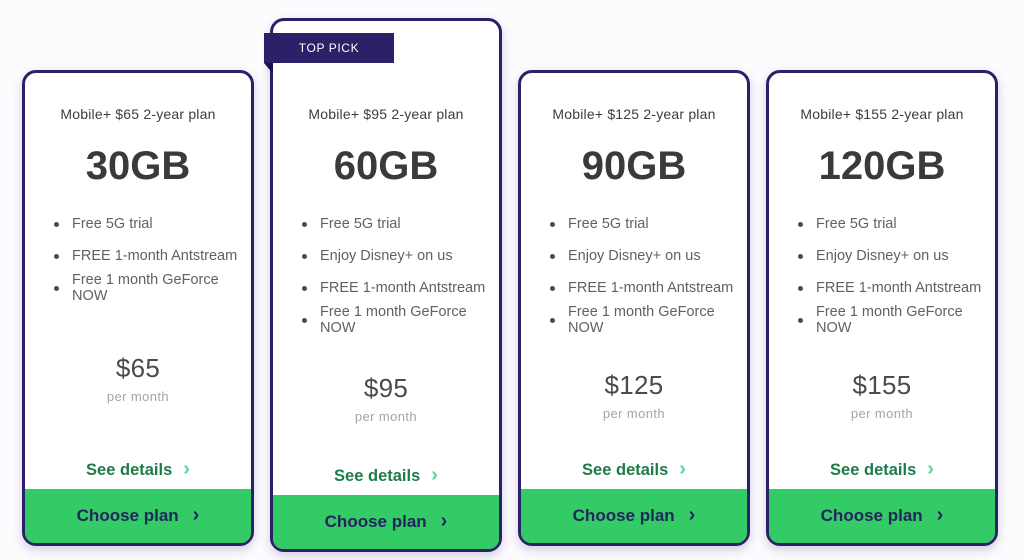 This screenshot has height=560, width=1024. I want to click on price-block: $155 per month, so click(882, 395).